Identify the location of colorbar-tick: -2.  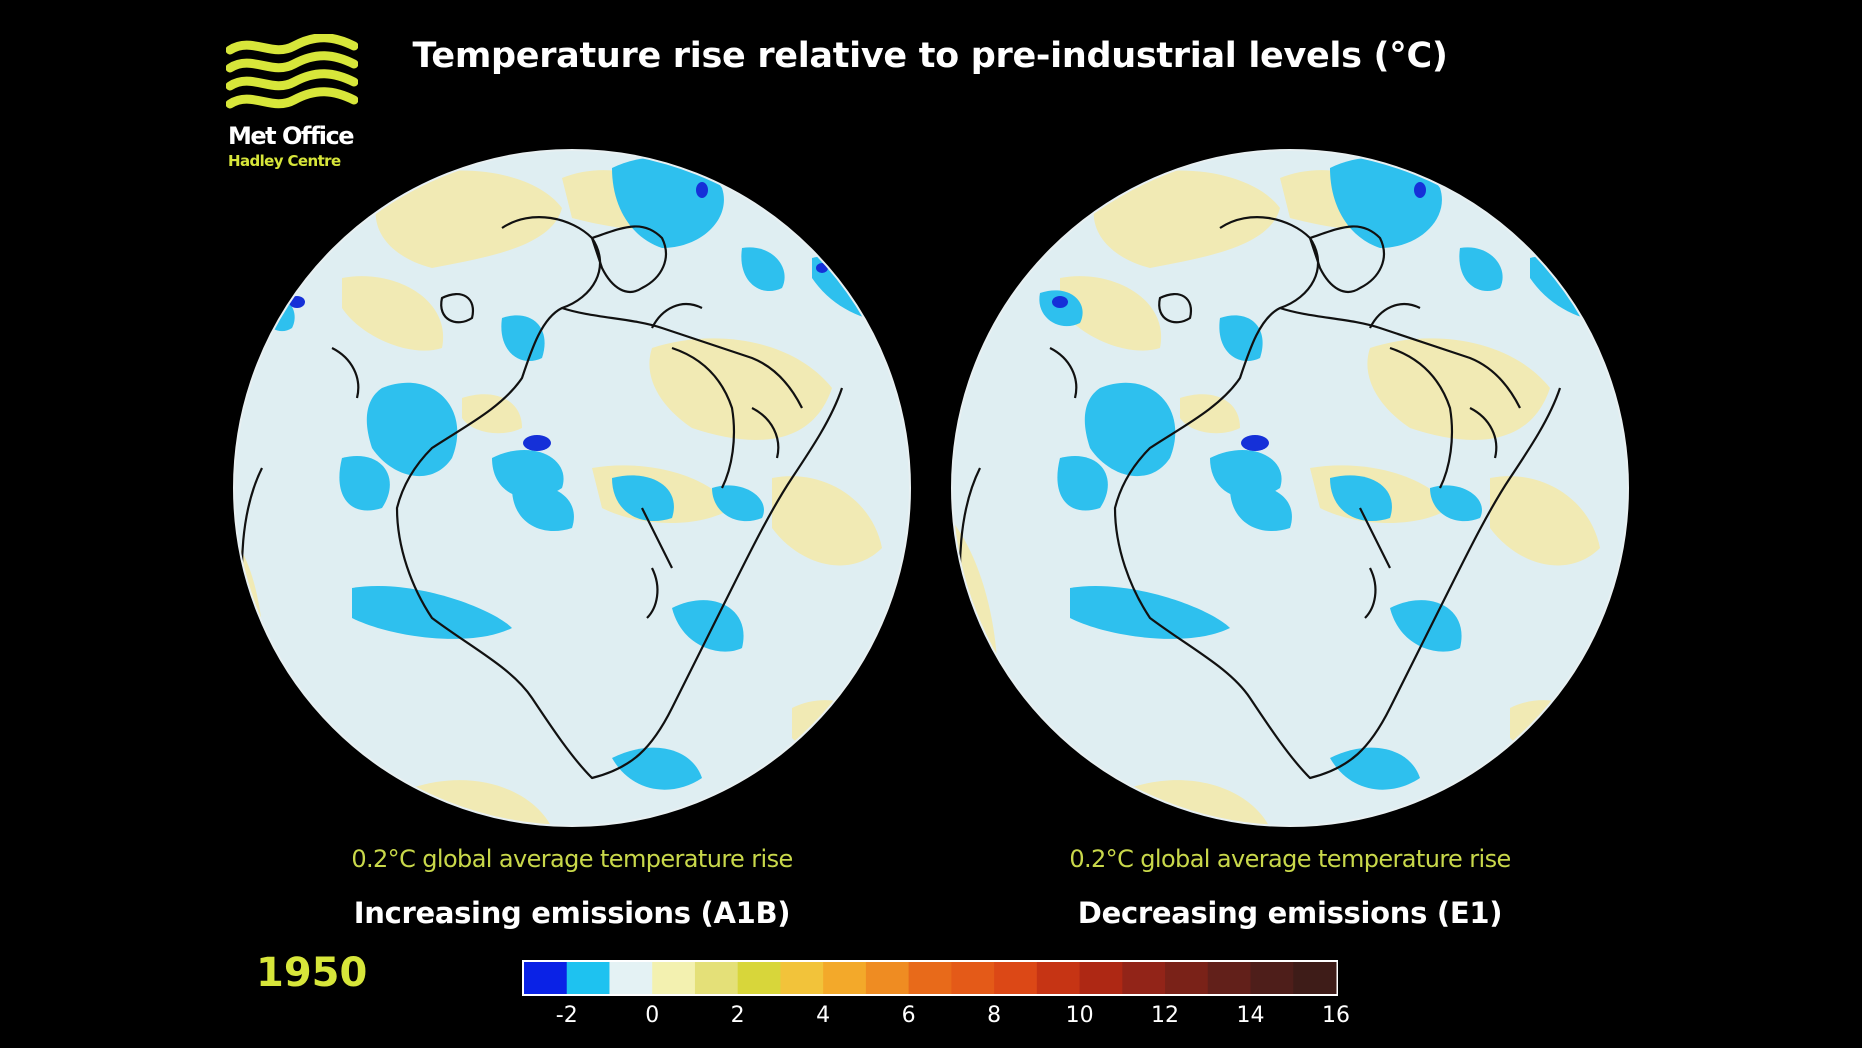
(566, 1015).